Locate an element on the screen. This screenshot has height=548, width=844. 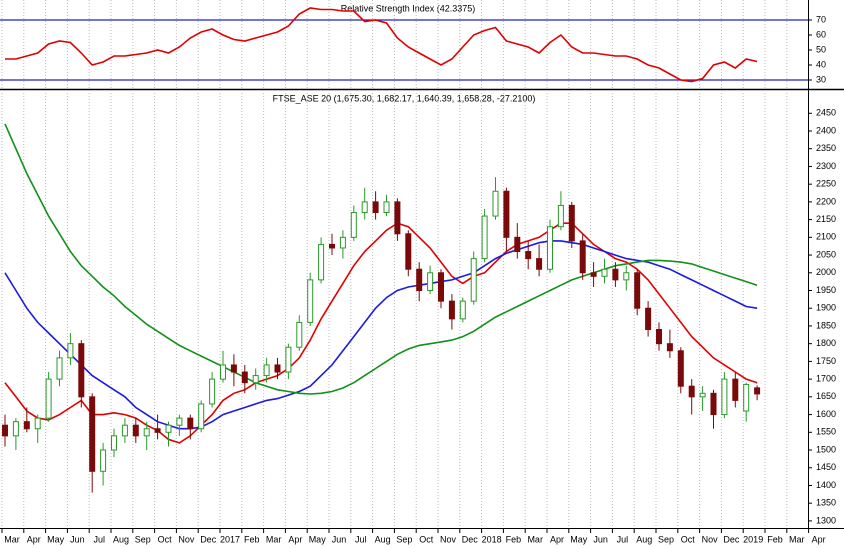
x-tick-label: 2019 is located at coordinates (753, 539).